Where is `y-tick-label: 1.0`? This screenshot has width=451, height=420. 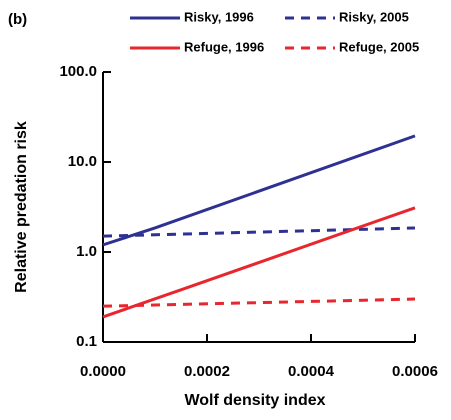
y-tick-label: 1.0 is located at coordinates (86, 251).